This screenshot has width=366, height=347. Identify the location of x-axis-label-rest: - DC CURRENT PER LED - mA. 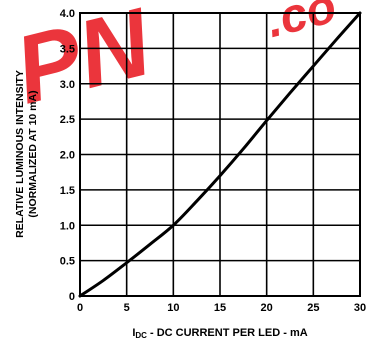
(227, 333).